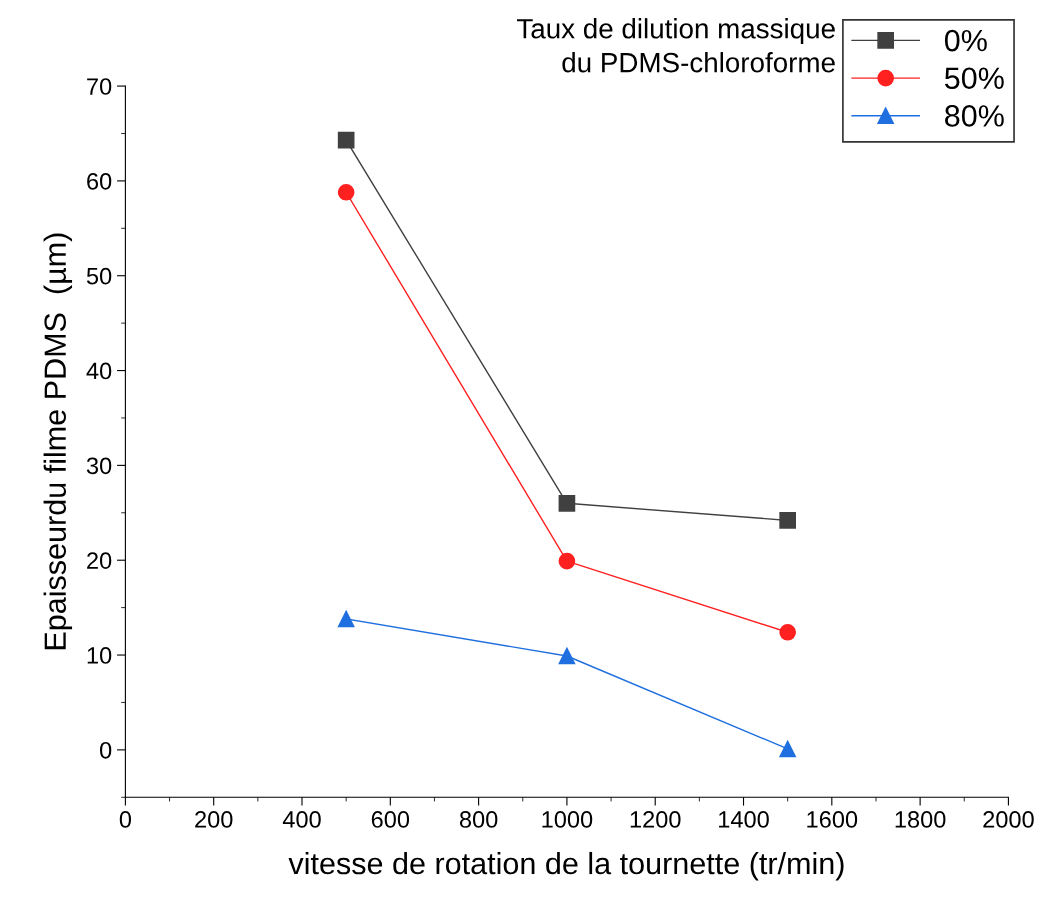 The width and height of the screenshot is (1045, 906). I want to click on x-tick-label: 2000, so click(1008, 819).